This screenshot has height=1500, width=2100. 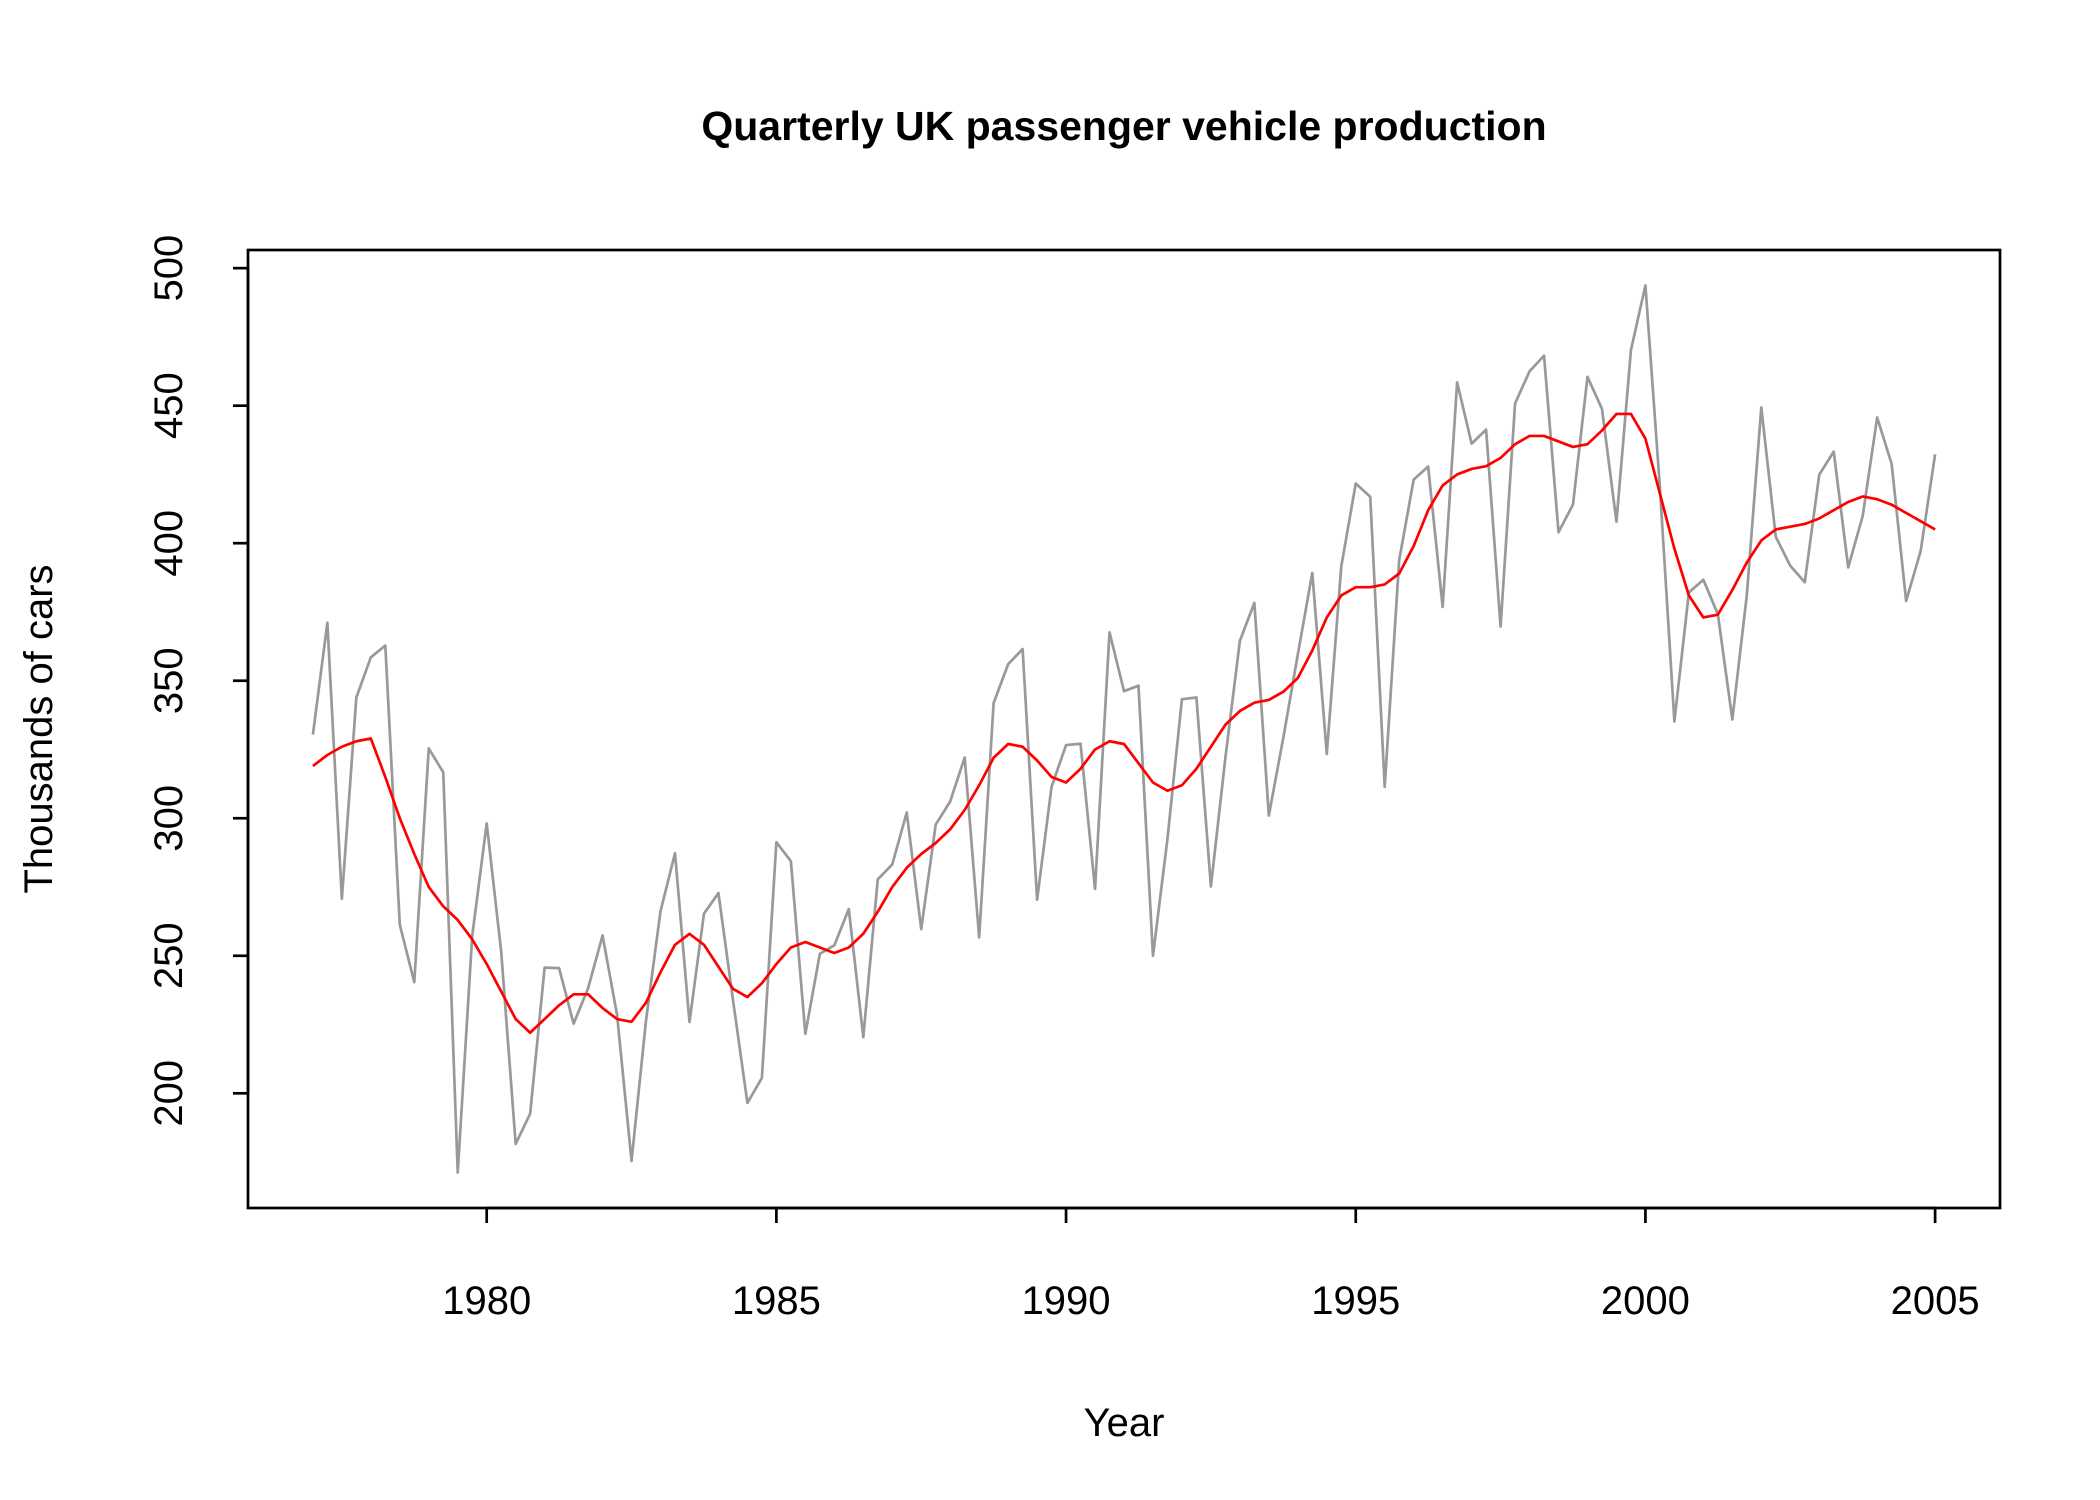 What do you see at coordinates (776, 1301) in the screenshot?
I see `x-tick-label: 1985` at bounding box center [776, 1301].